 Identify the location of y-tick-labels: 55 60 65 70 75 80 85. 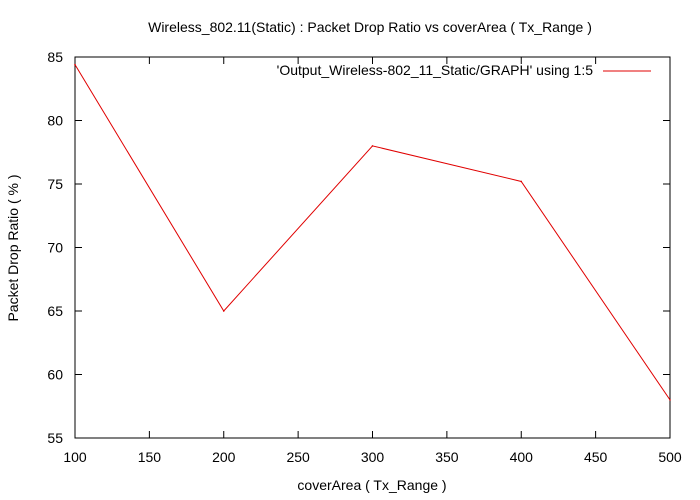
(55, 247).